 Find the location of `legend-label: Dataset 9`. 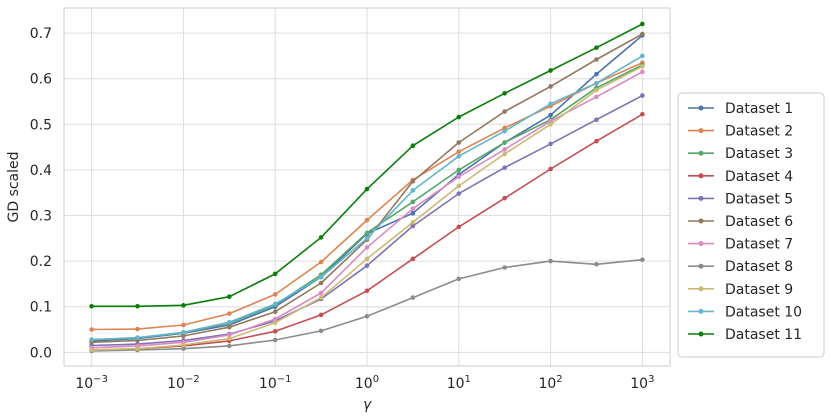

legend-label: Dataset 9 is located at coordinates (759, 290).